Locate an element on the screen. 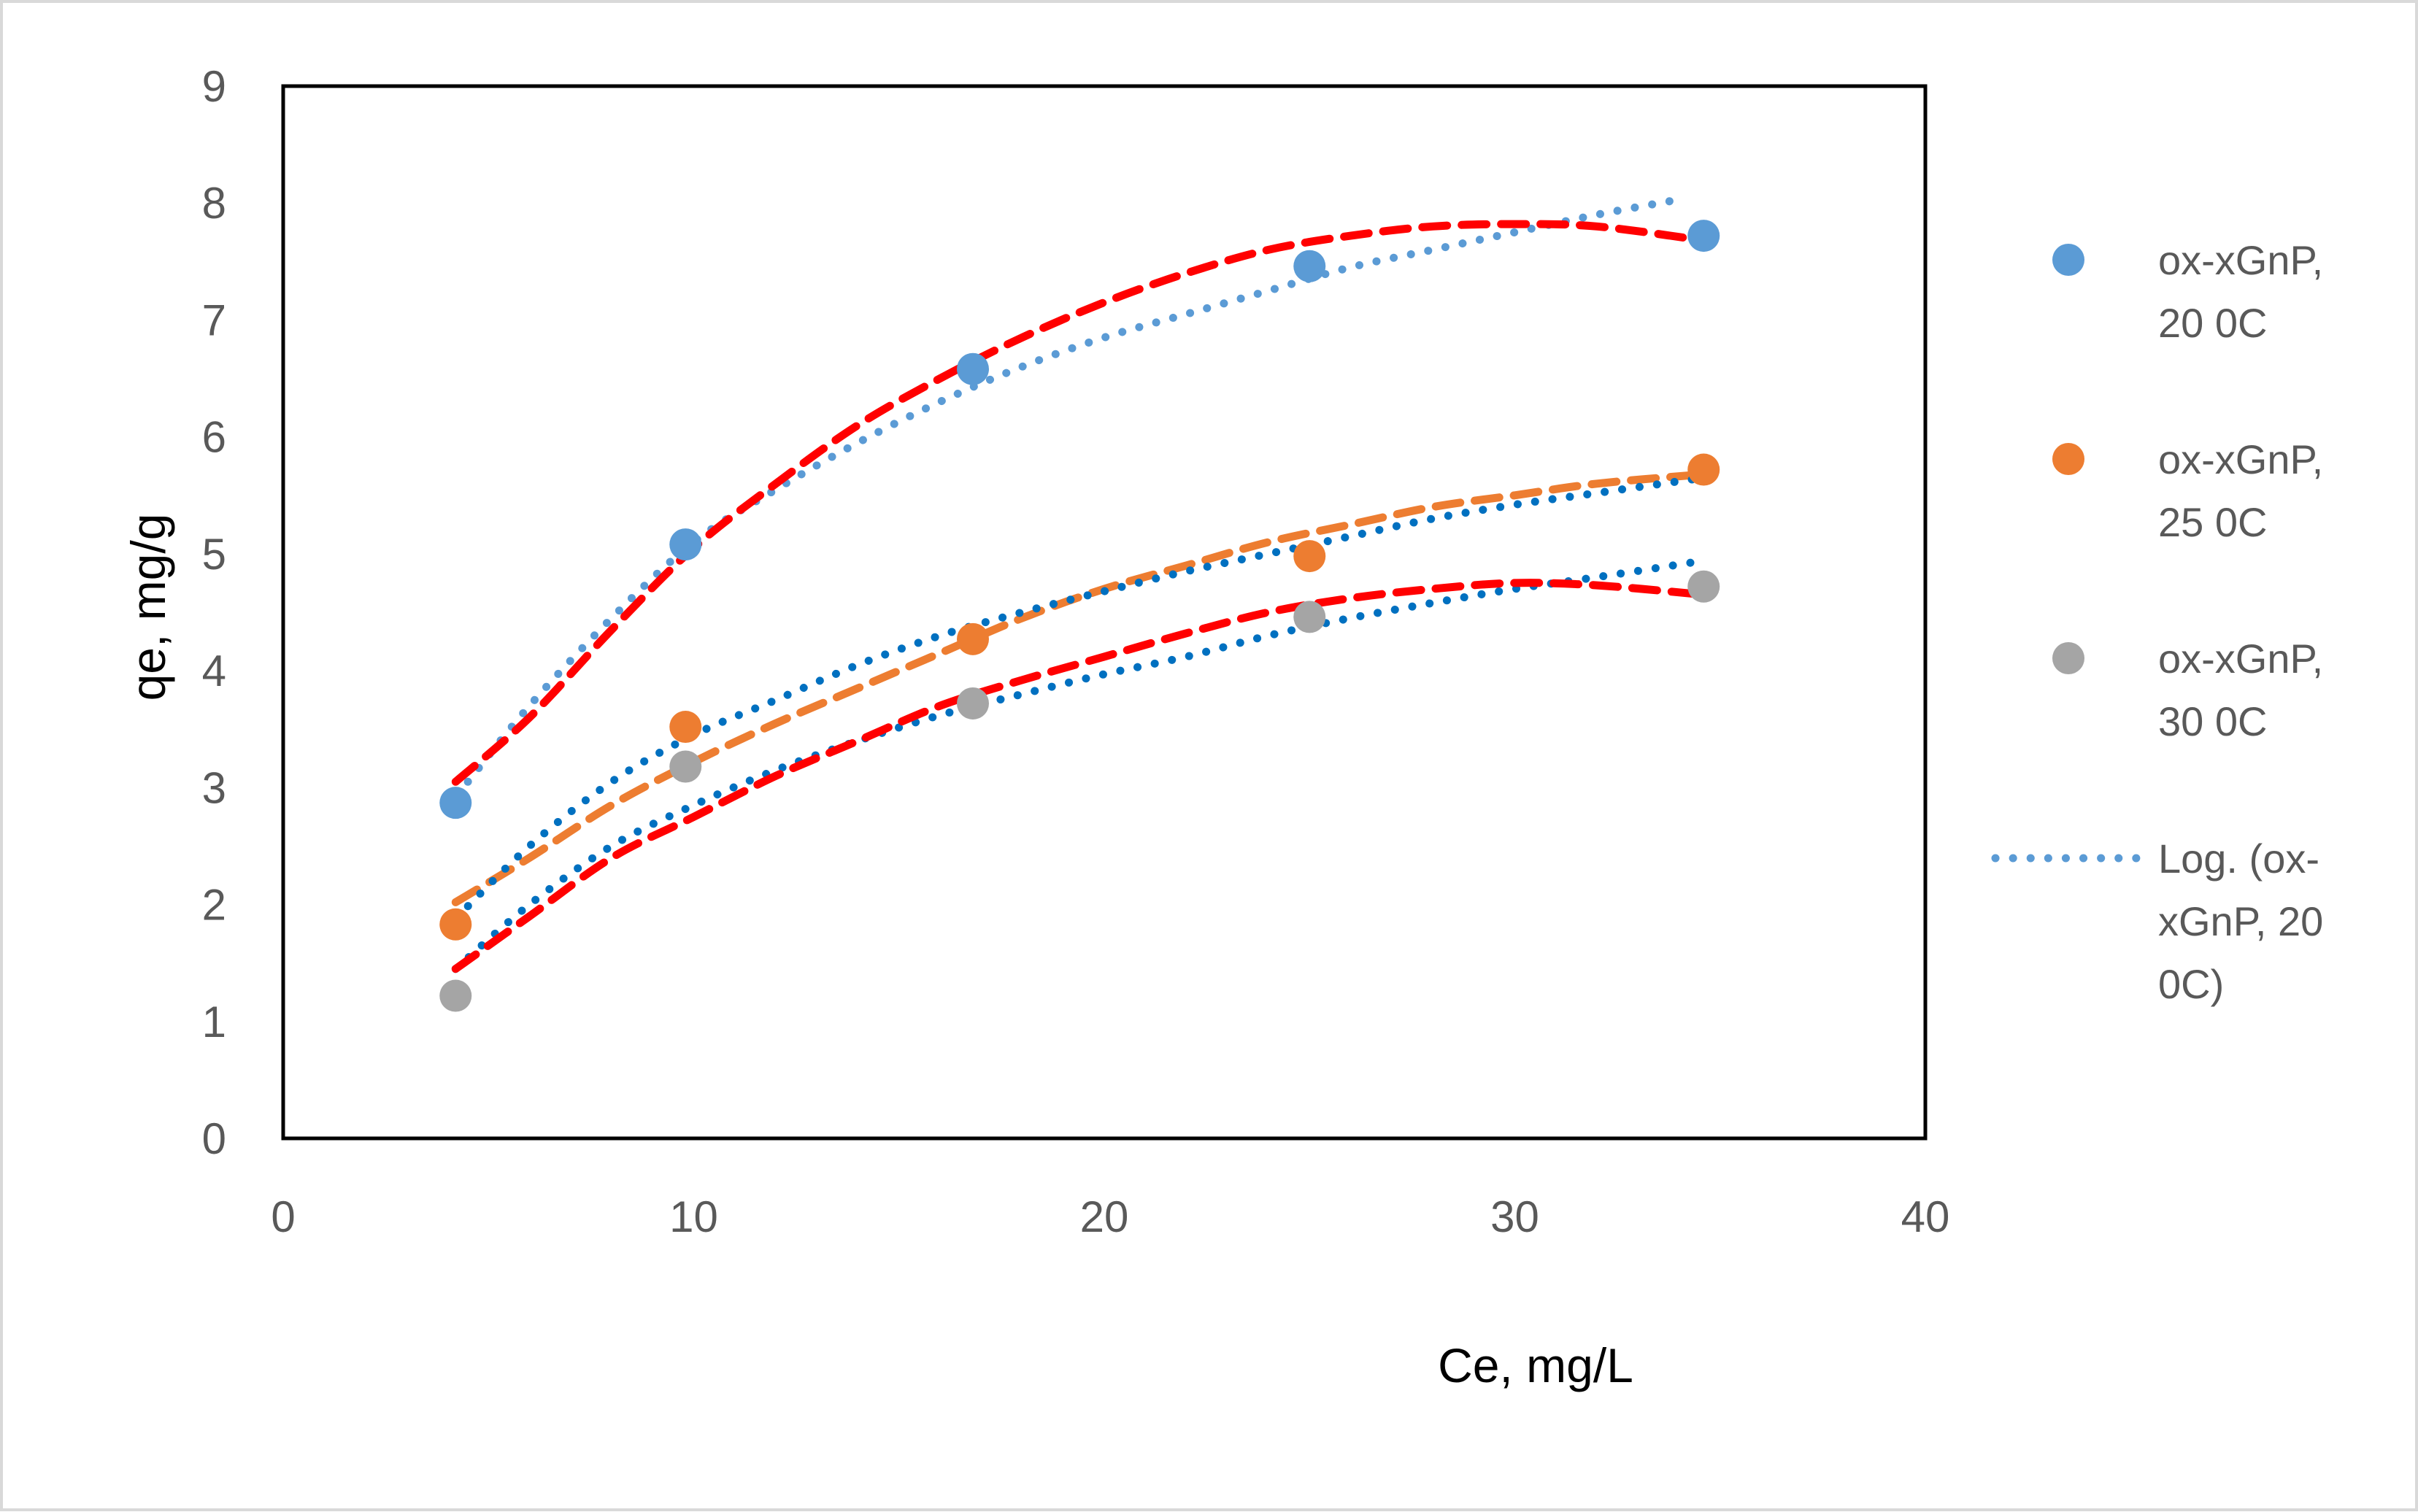 This screenshot has height=1512, width=2418. y-tick-label: 8 is located at coordinates (214, 203).